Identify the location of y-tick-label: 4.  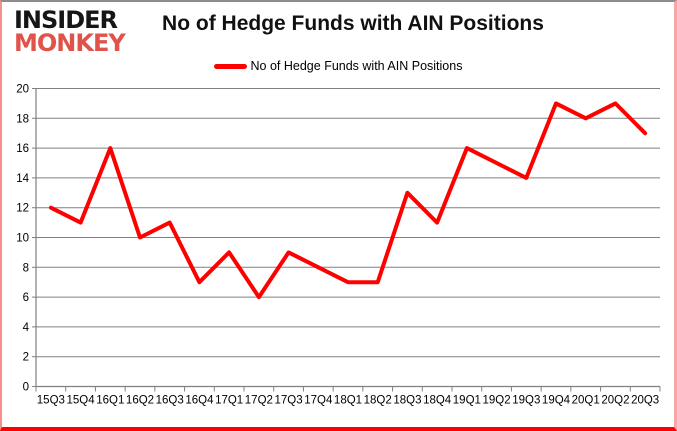
(26, 328).